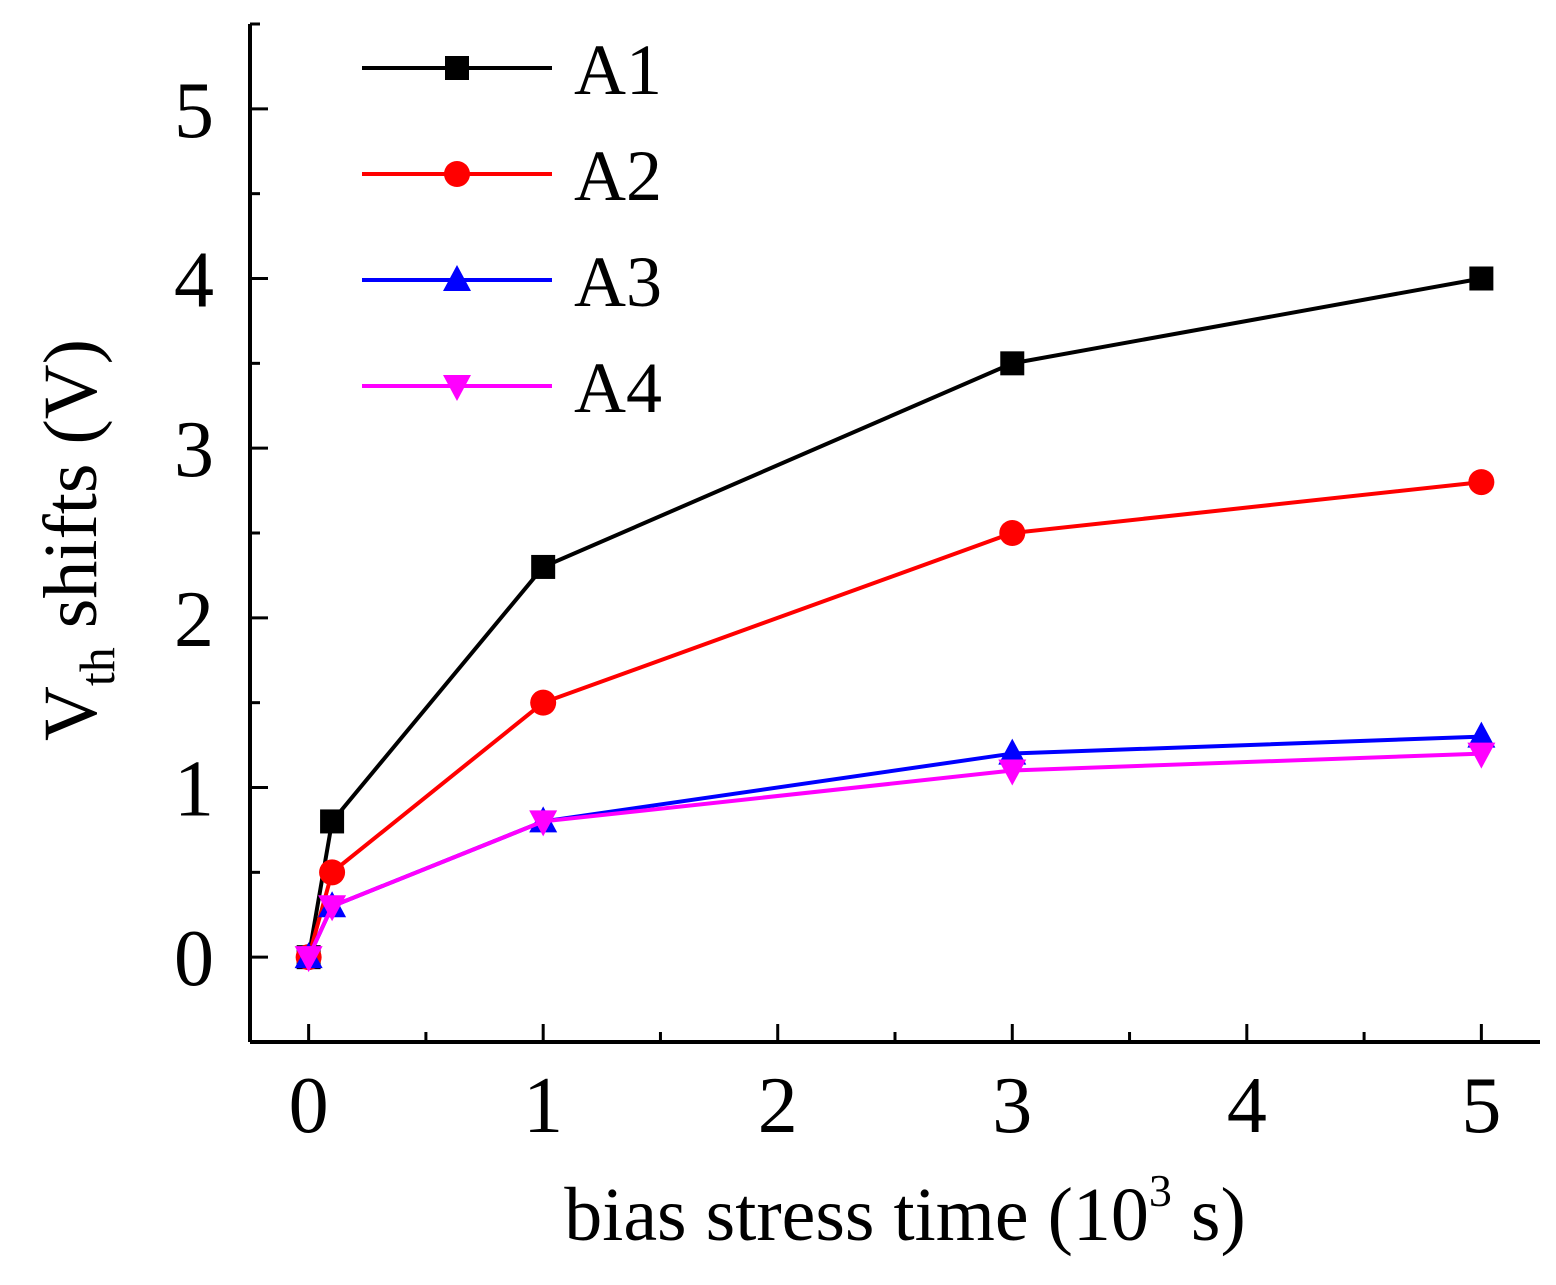 Image resolution: width=1556 pixels, height=1285 pixels. What do you see at coordinates (512, 229) in the screenshot?
I see `legend: A1 A2 A3 A4` at bounding box center [512, 229].